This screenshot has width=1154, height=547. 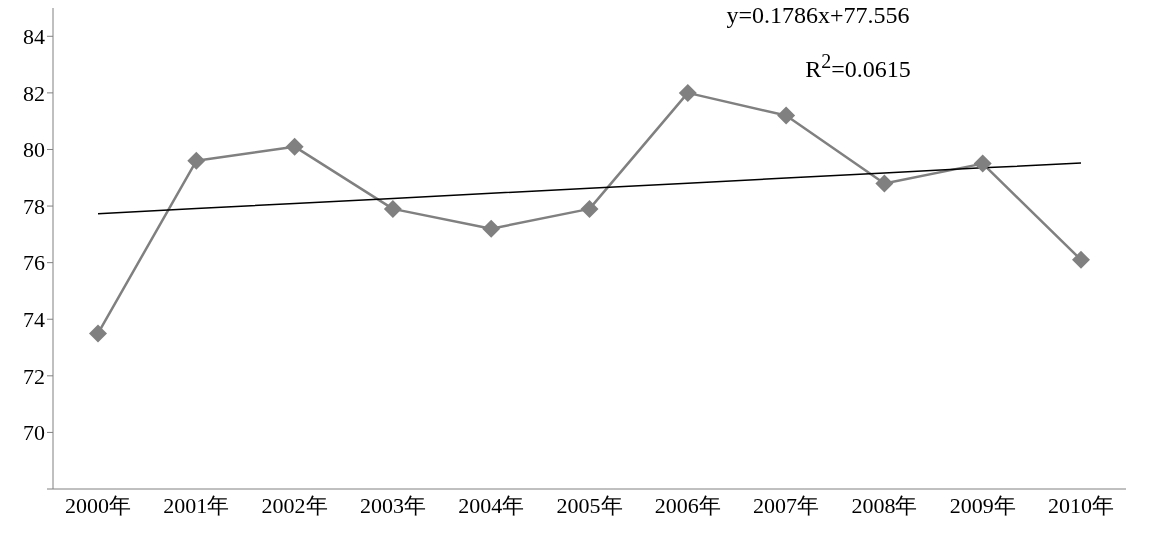 I want to click on x-tick-label: 2001年, so click(x=196, y=505).